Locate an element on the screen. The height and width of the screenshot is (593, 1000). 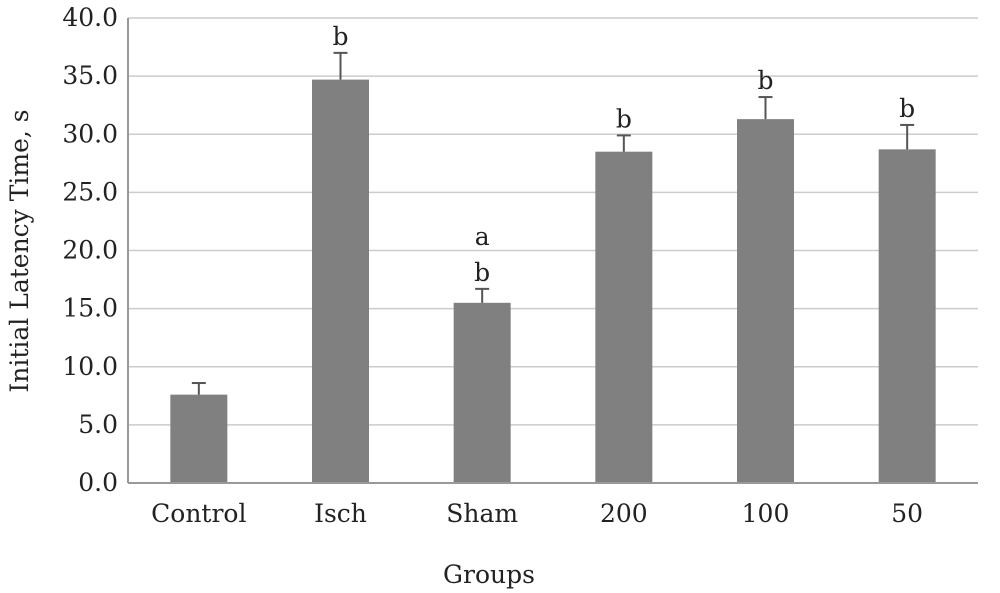
y-tick-label: 0.0 is located at coordinates (98, 482).